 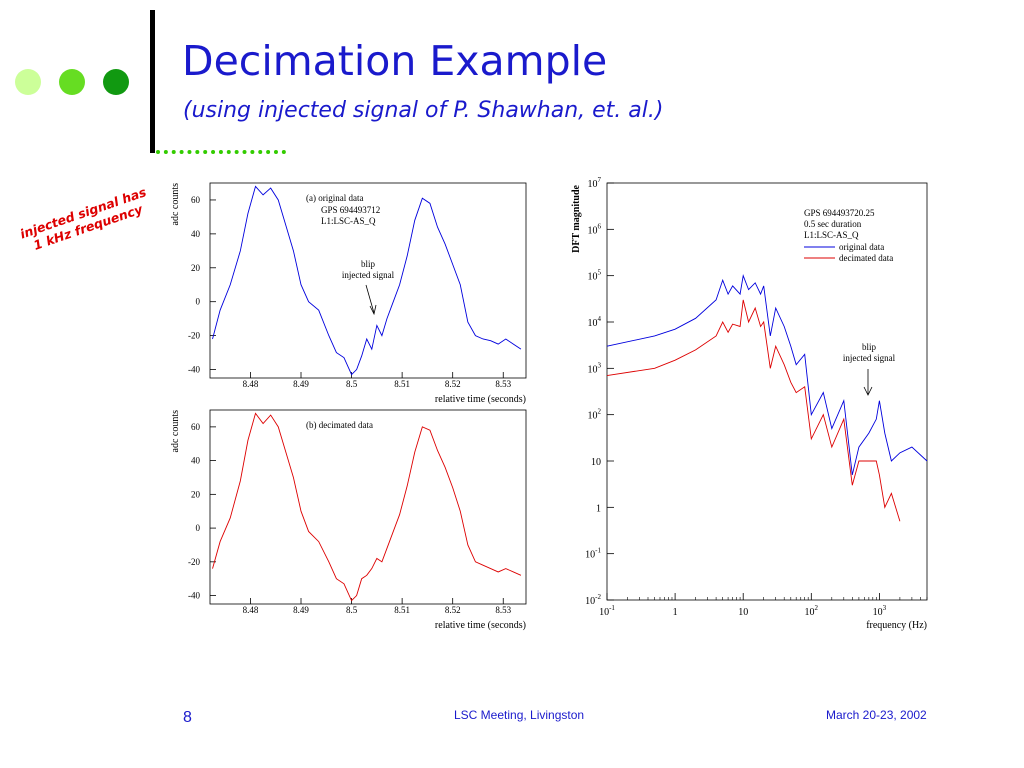 I want to click on spectrum-y-tick-label: 10⁶, so click(x=595, y=229).